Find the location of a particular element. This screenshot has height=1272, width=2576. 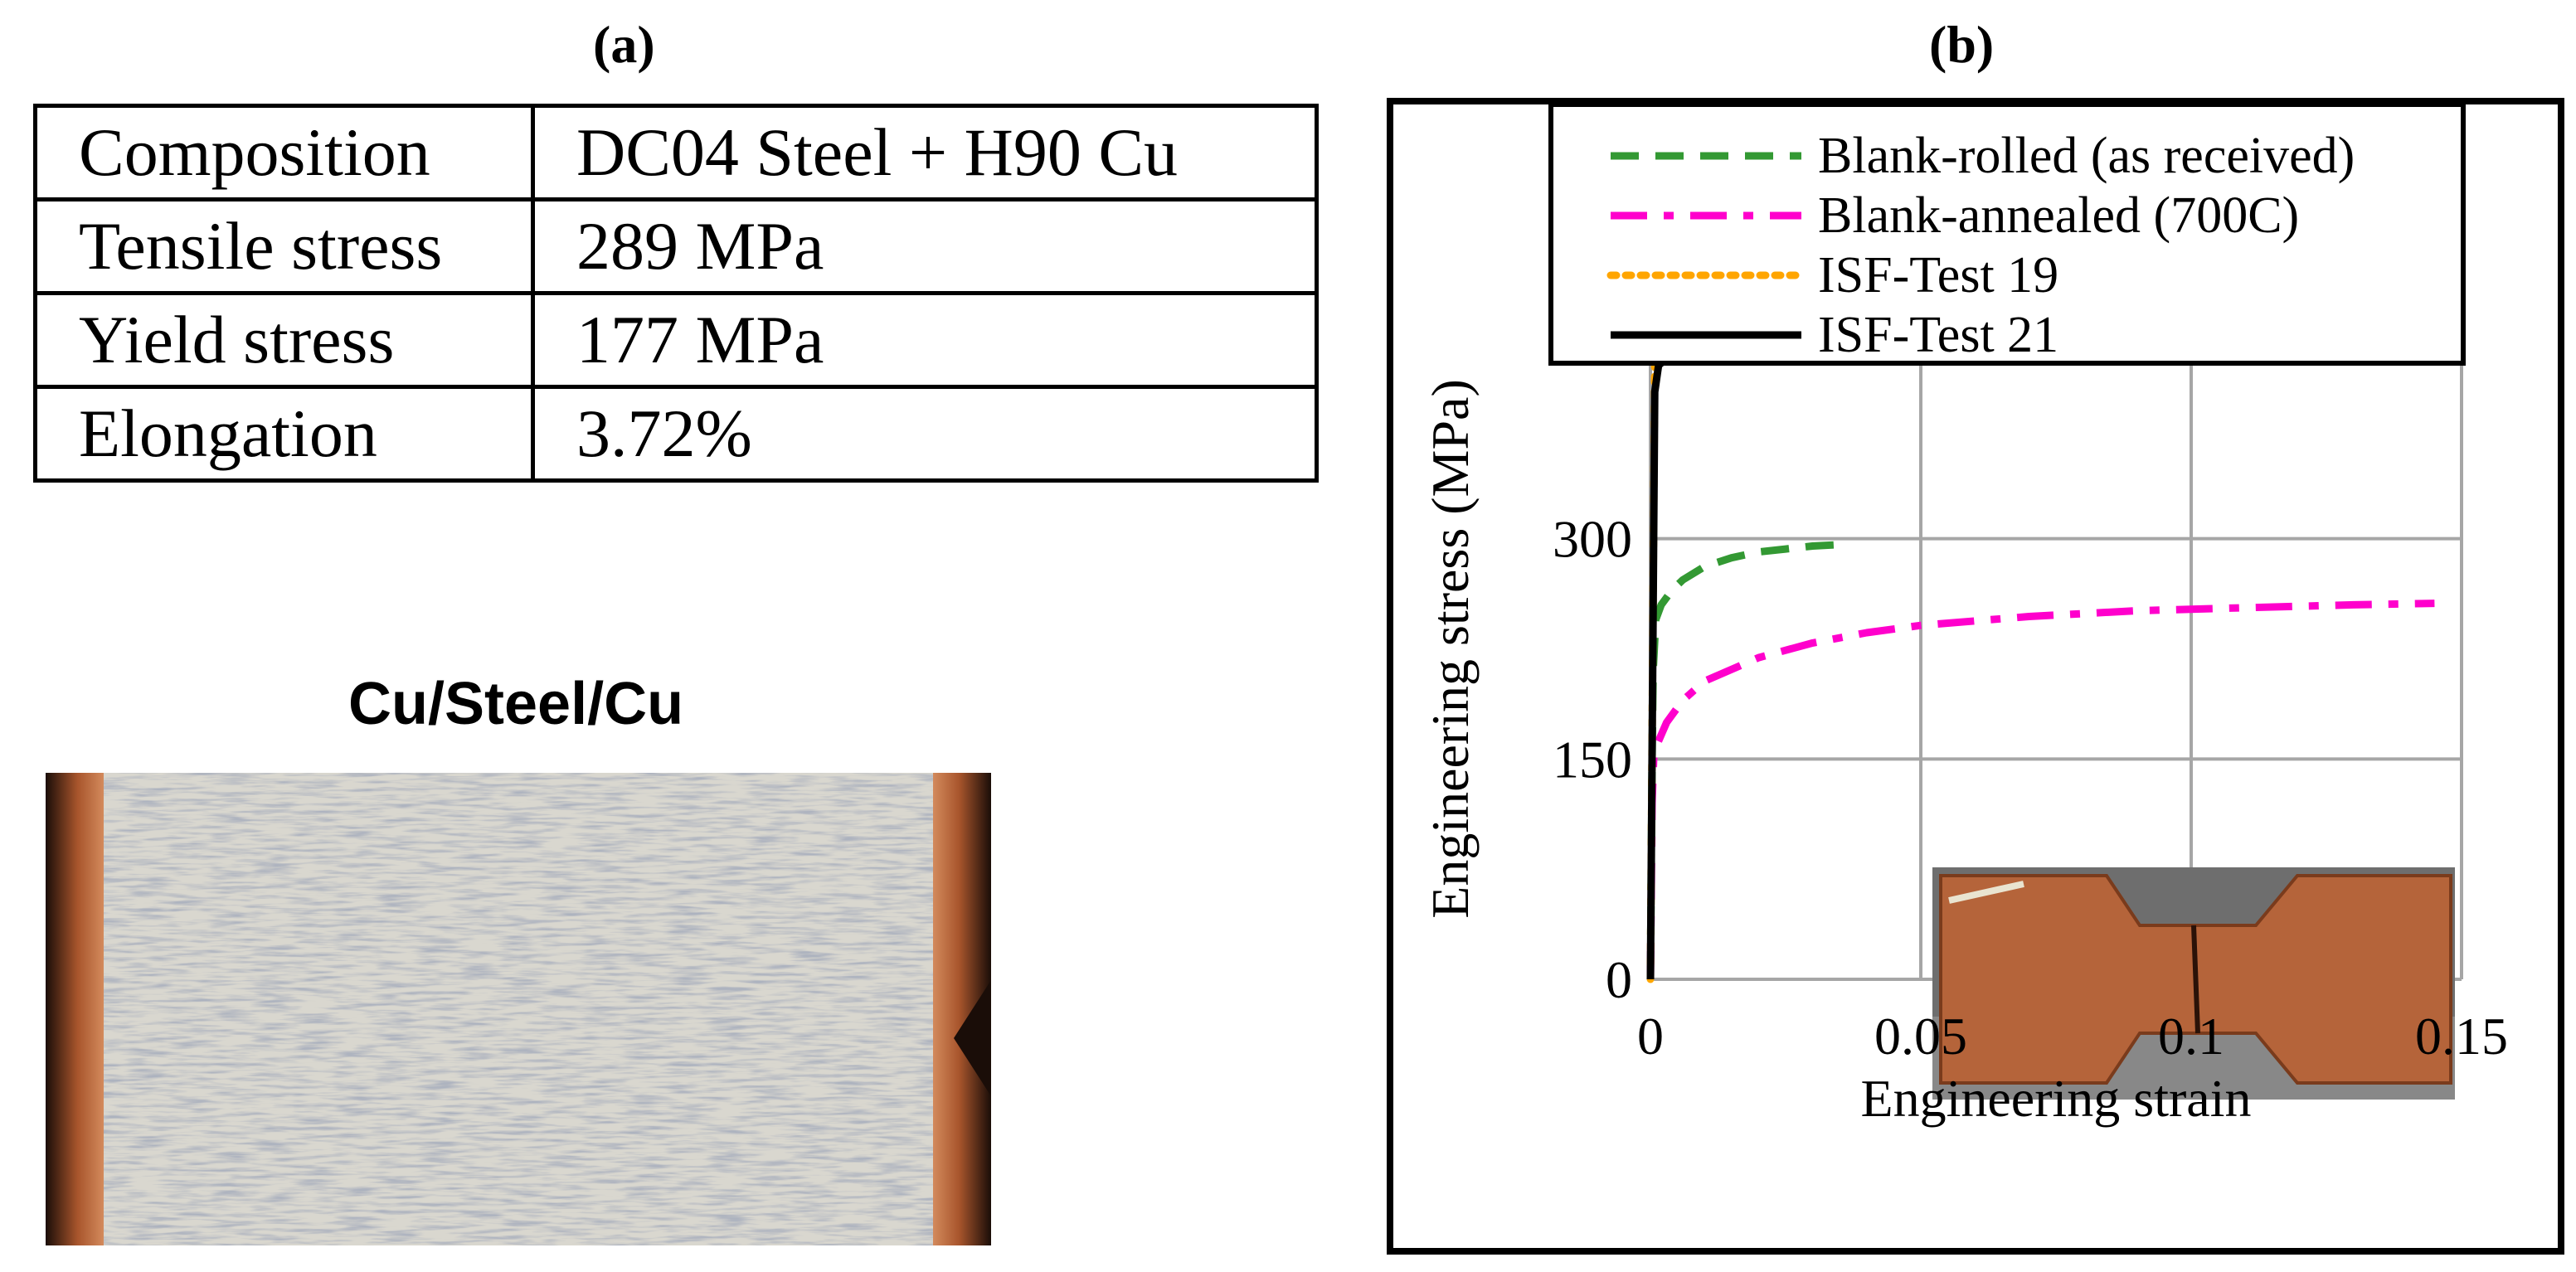

table-key: Tensile stress is located at coordinates (284, 246).